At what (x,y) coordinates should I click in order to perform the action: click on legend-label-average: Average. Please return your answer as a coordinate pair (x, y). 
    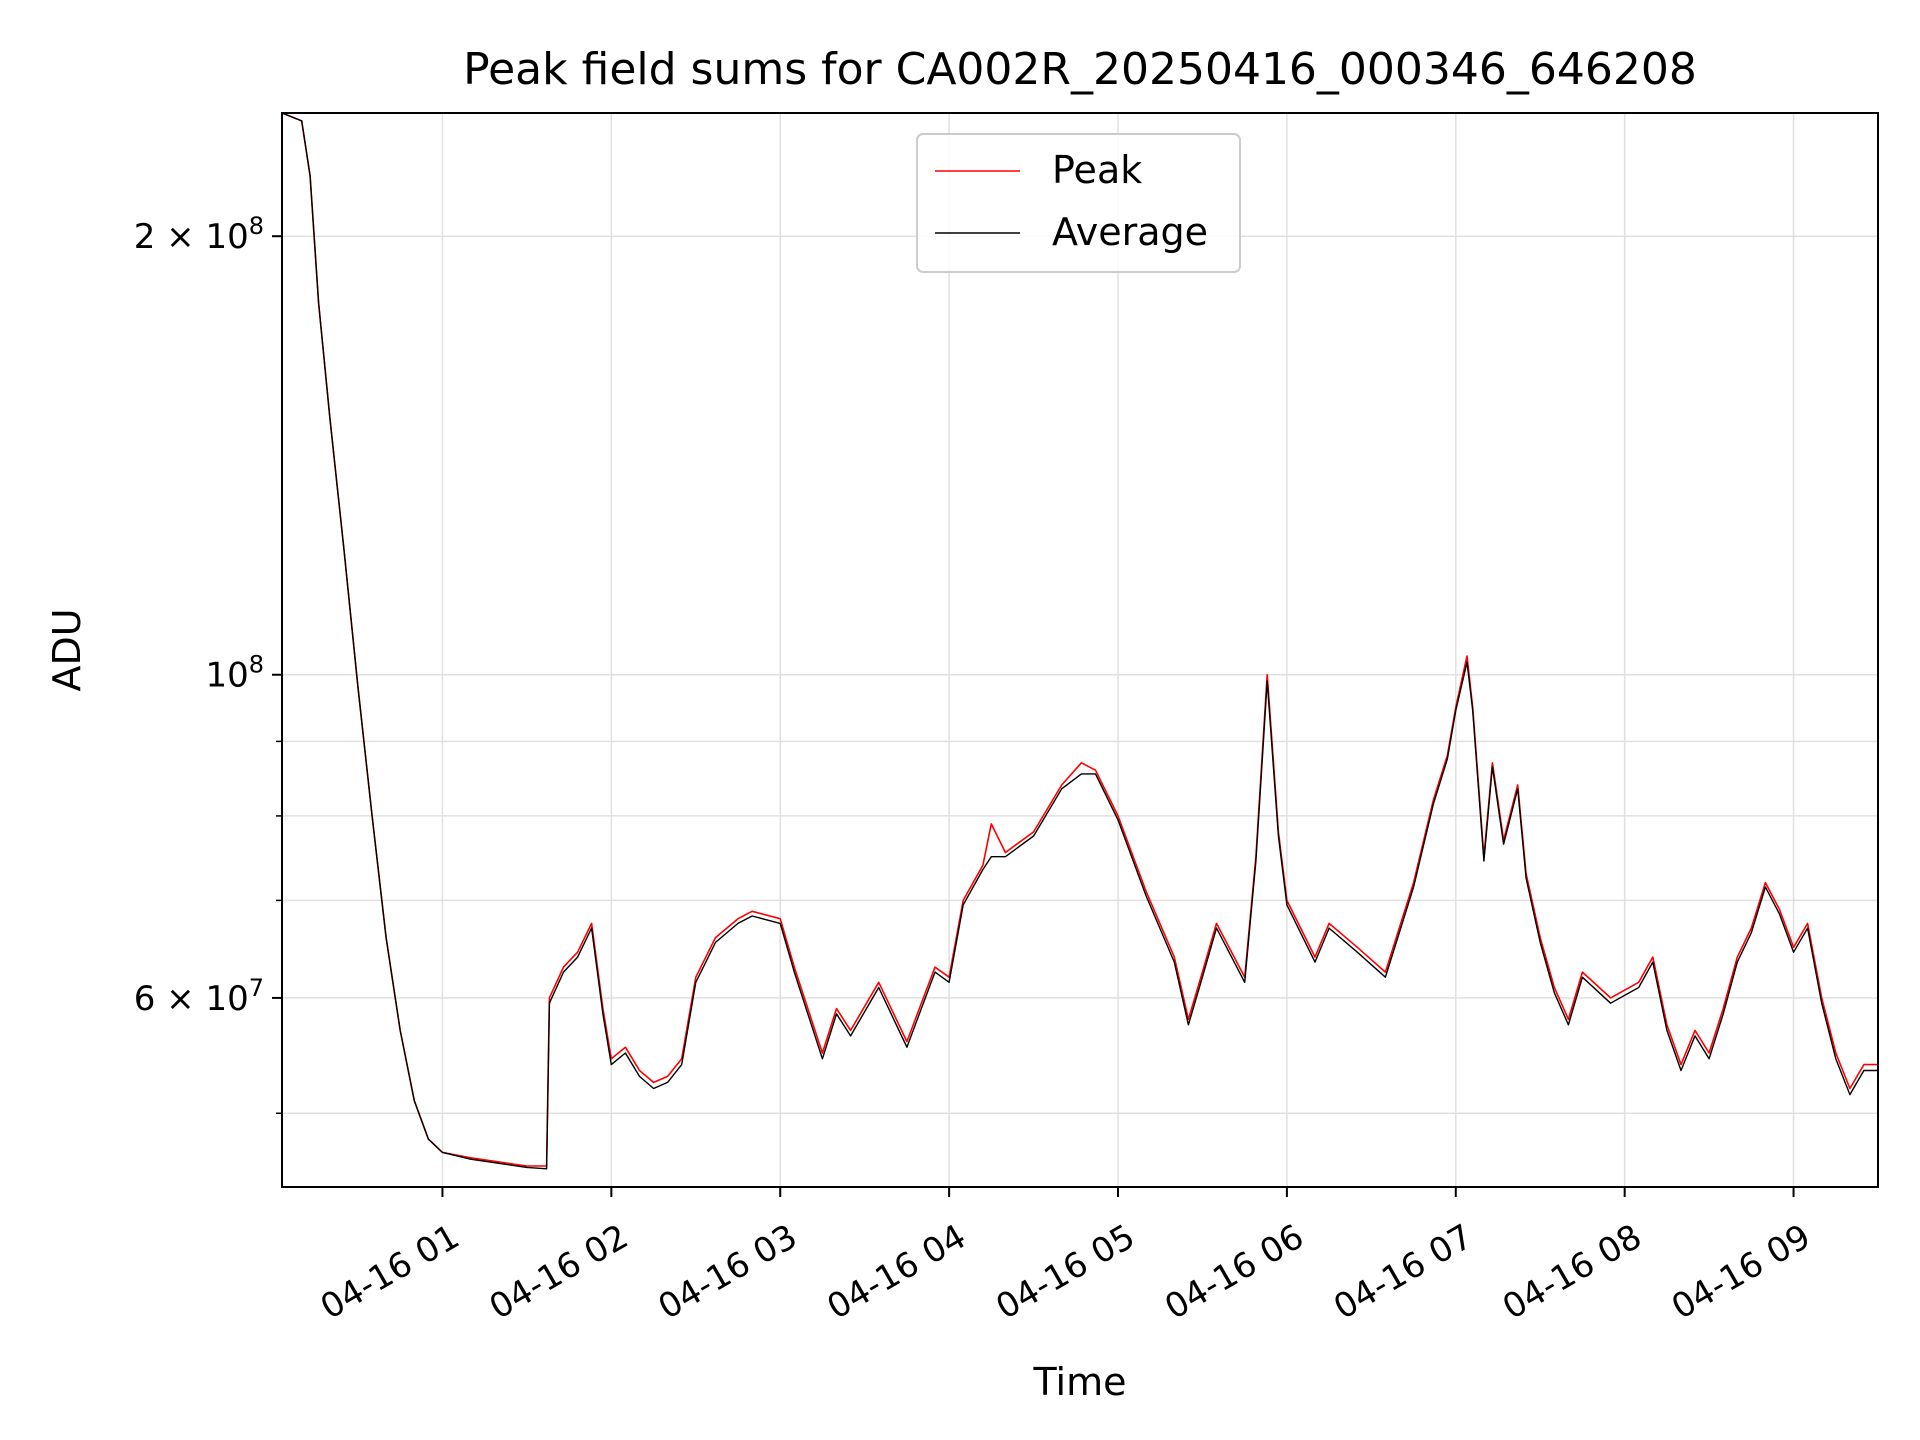
    Looking at the image, I should click on (1130, 232).